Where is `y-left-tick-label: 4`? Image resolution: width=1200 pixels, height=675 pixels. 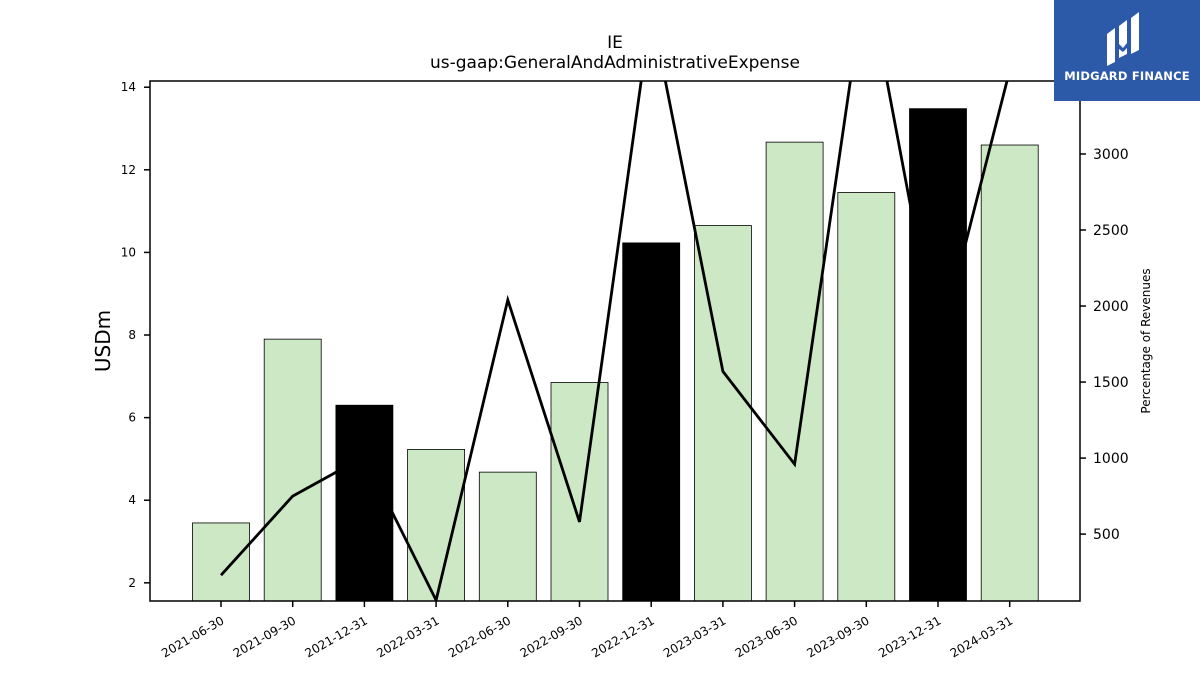 y-left-tick-label: 4 is located at coordinates (132, 500).